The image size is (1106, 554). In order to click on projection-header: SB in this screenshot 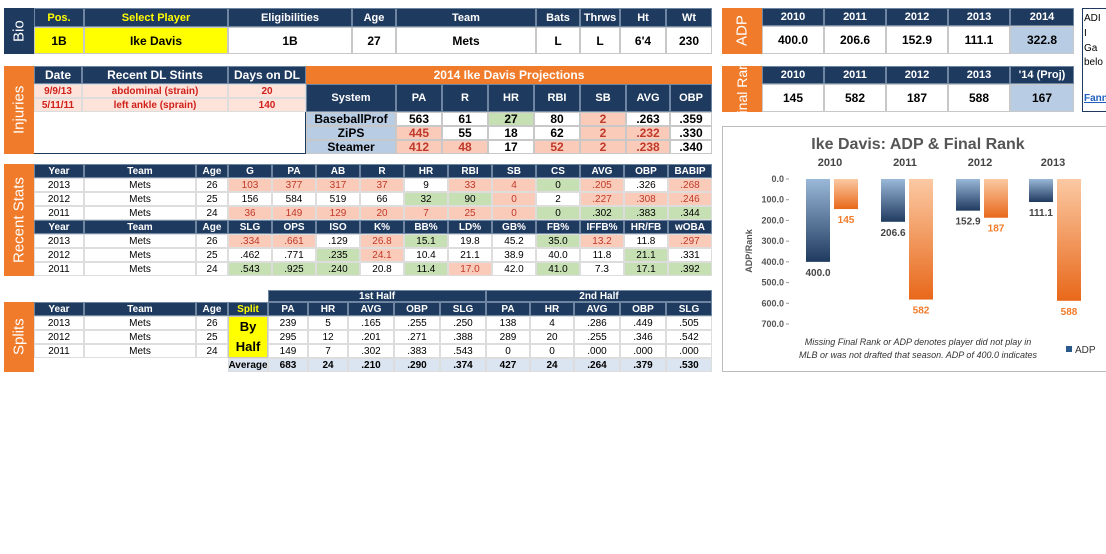, I will do `click(603, 98)`.